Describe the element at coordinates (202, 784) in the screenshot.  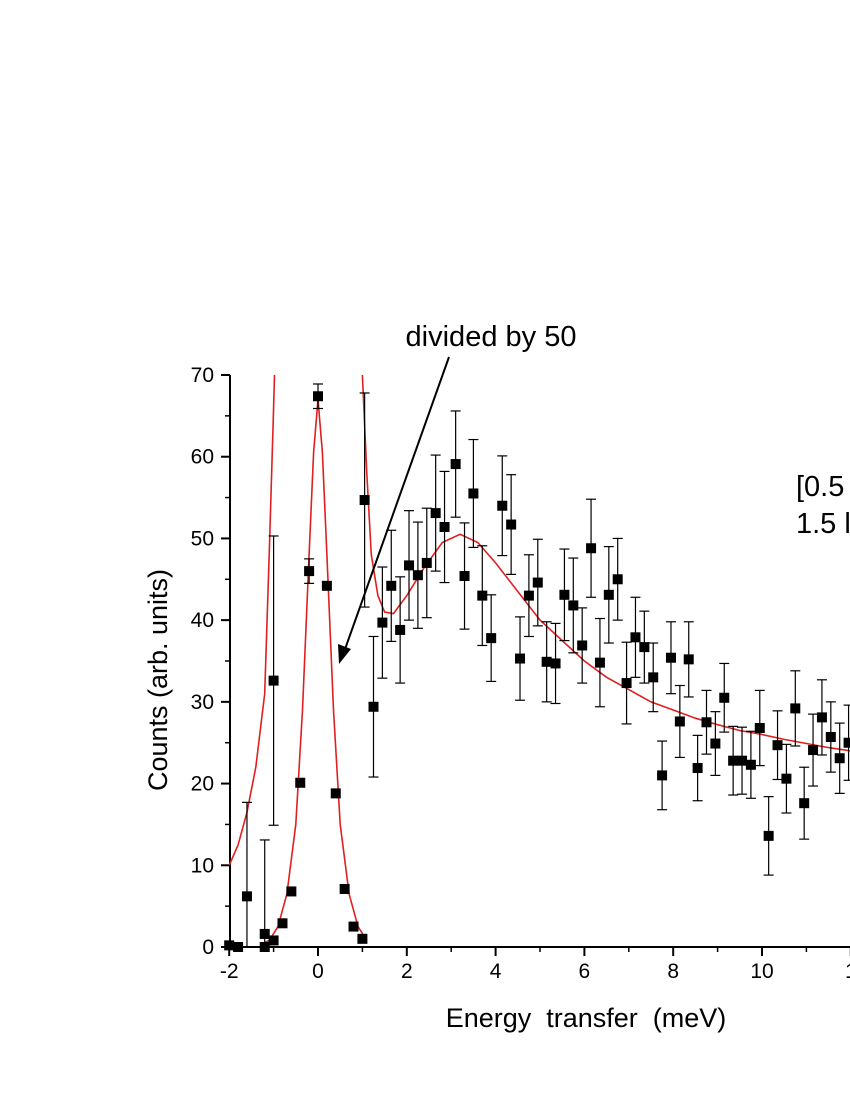
I see `y-tick-label: 20` at that location.